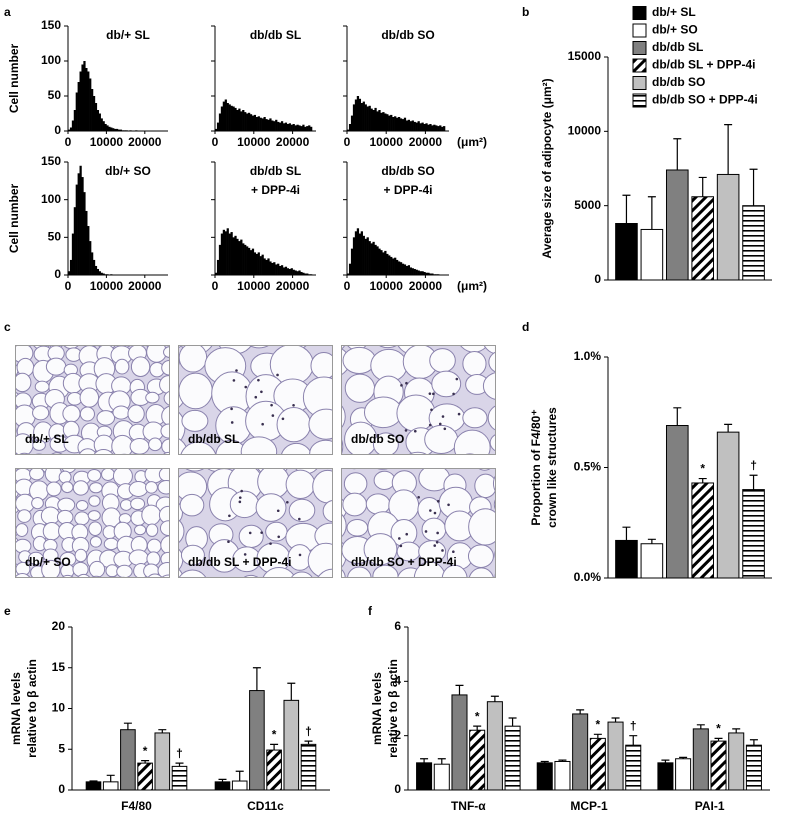 The image size is (785, 820). What do you see at coordinates (370, 611) in the screenshot?
I see `panel-letter: f` at bounding box center [370, 611].